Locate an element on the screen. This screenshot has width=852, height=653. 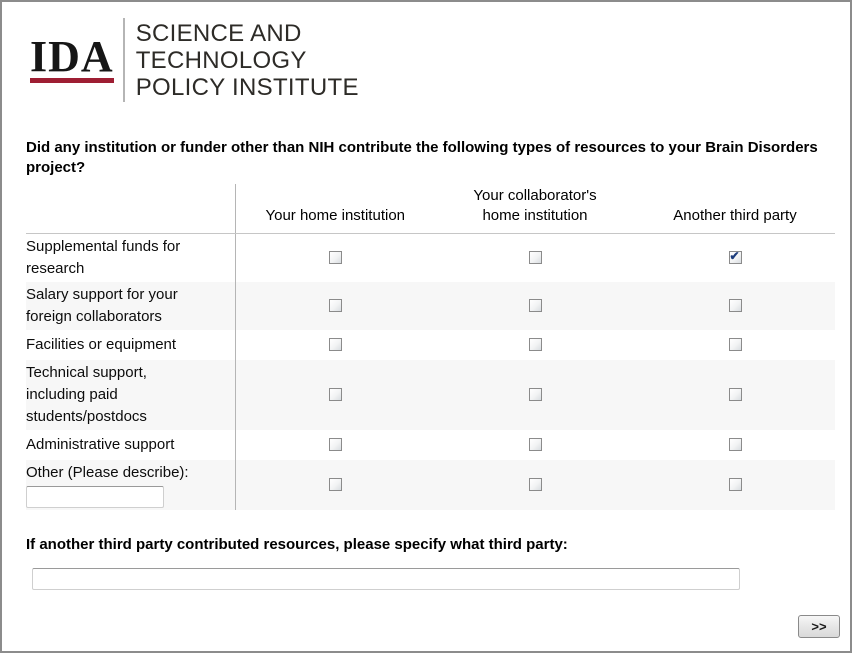
table-row-administrative-support: Administrative support is located at coordinates (430, 444).